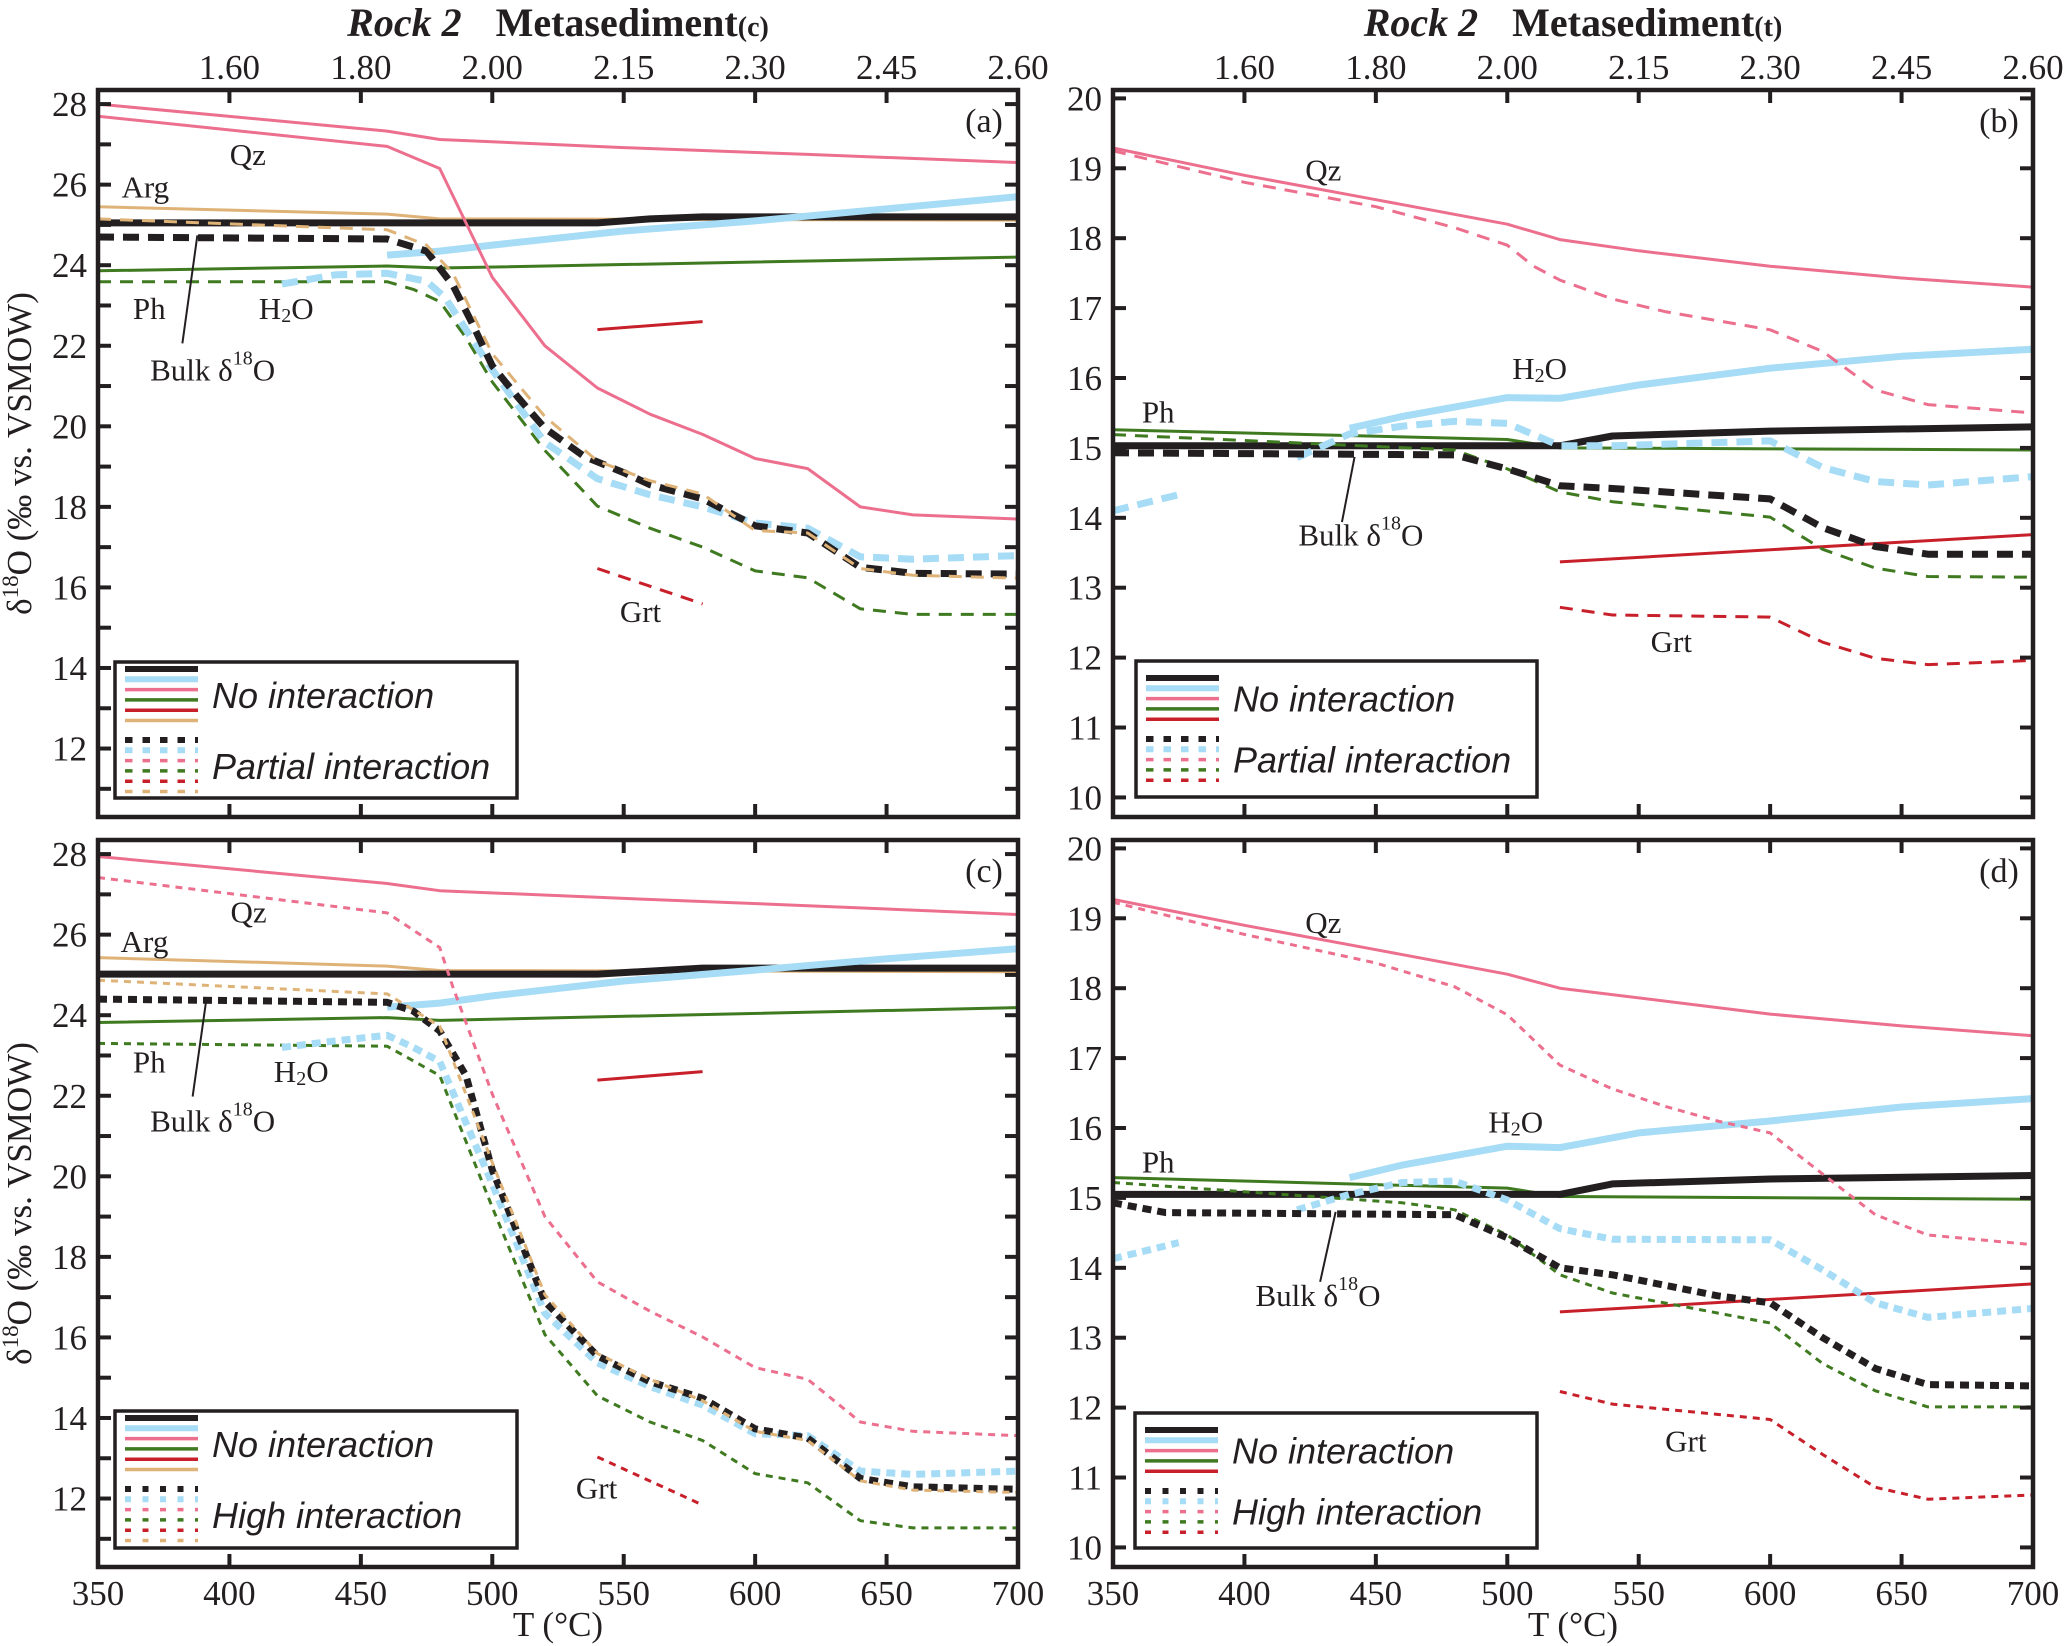  I want to click on y-tick-label: 12, so click(1084, 658).